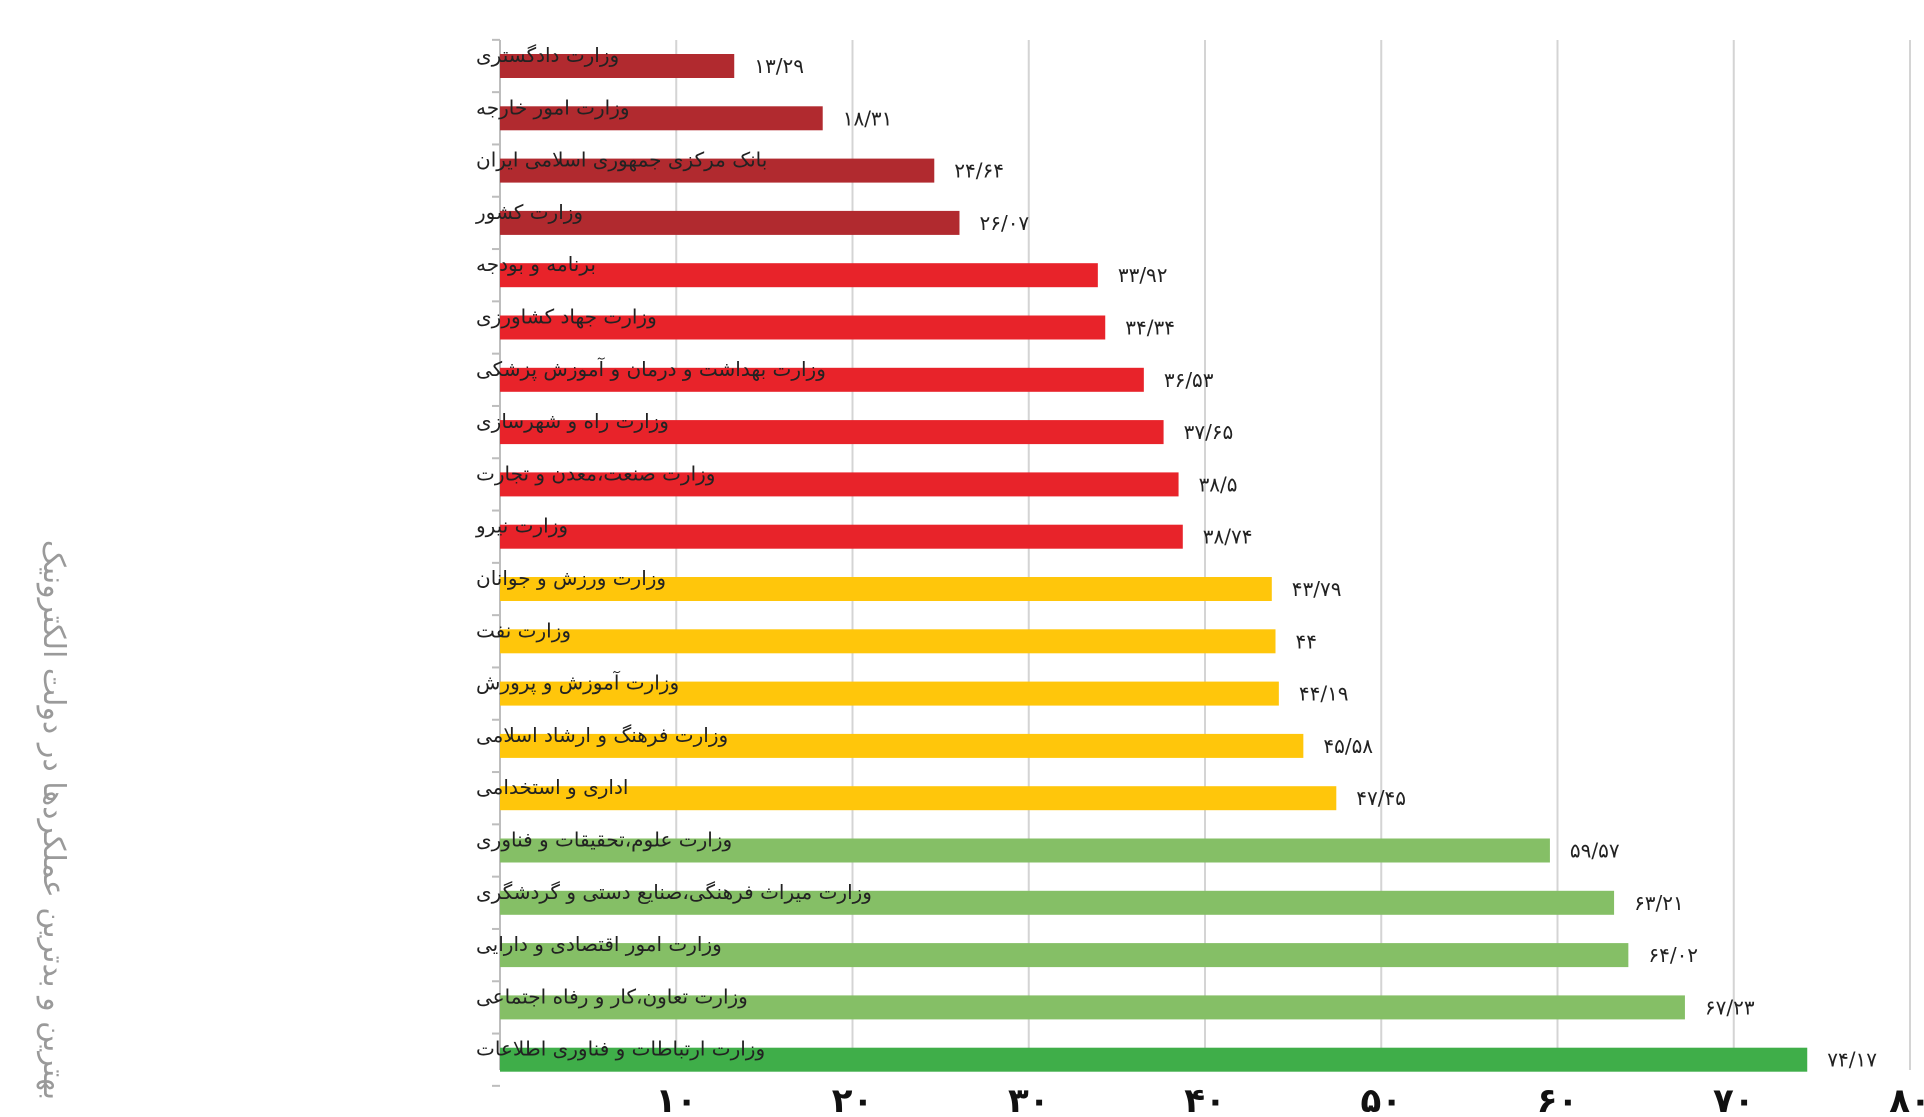 This screenshot has height=1117, width=1924. I want to click on category-label-8: وزارت صنعت،معدن و تجارت, so click(595, 473).